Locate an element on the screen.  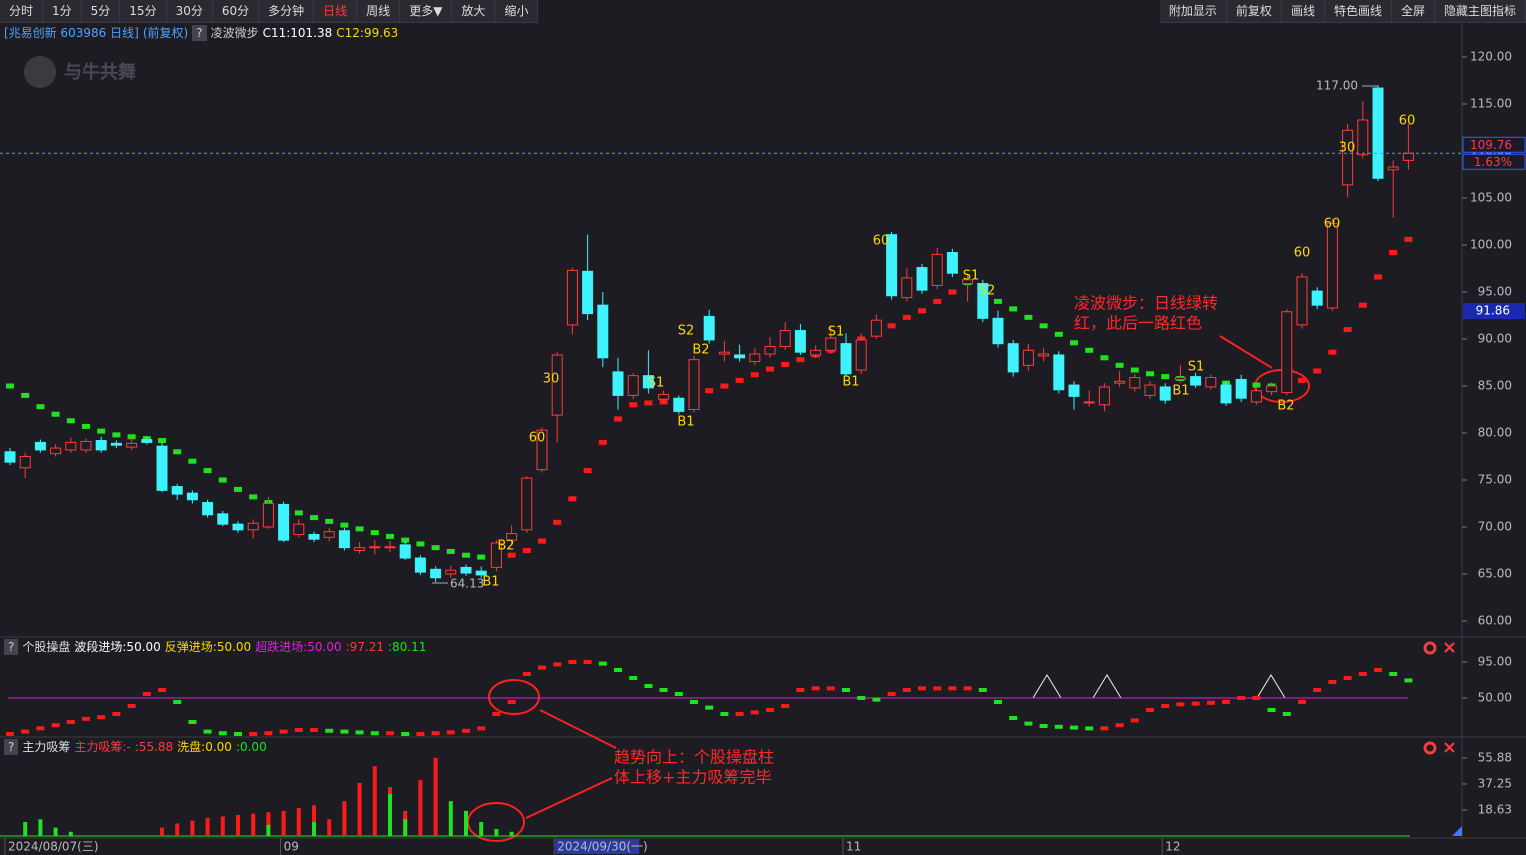
toolbar: 附加显示 前复权 画线 特色画线 全屏 隐藏主图指标 is located at coordinates (1342, 11).